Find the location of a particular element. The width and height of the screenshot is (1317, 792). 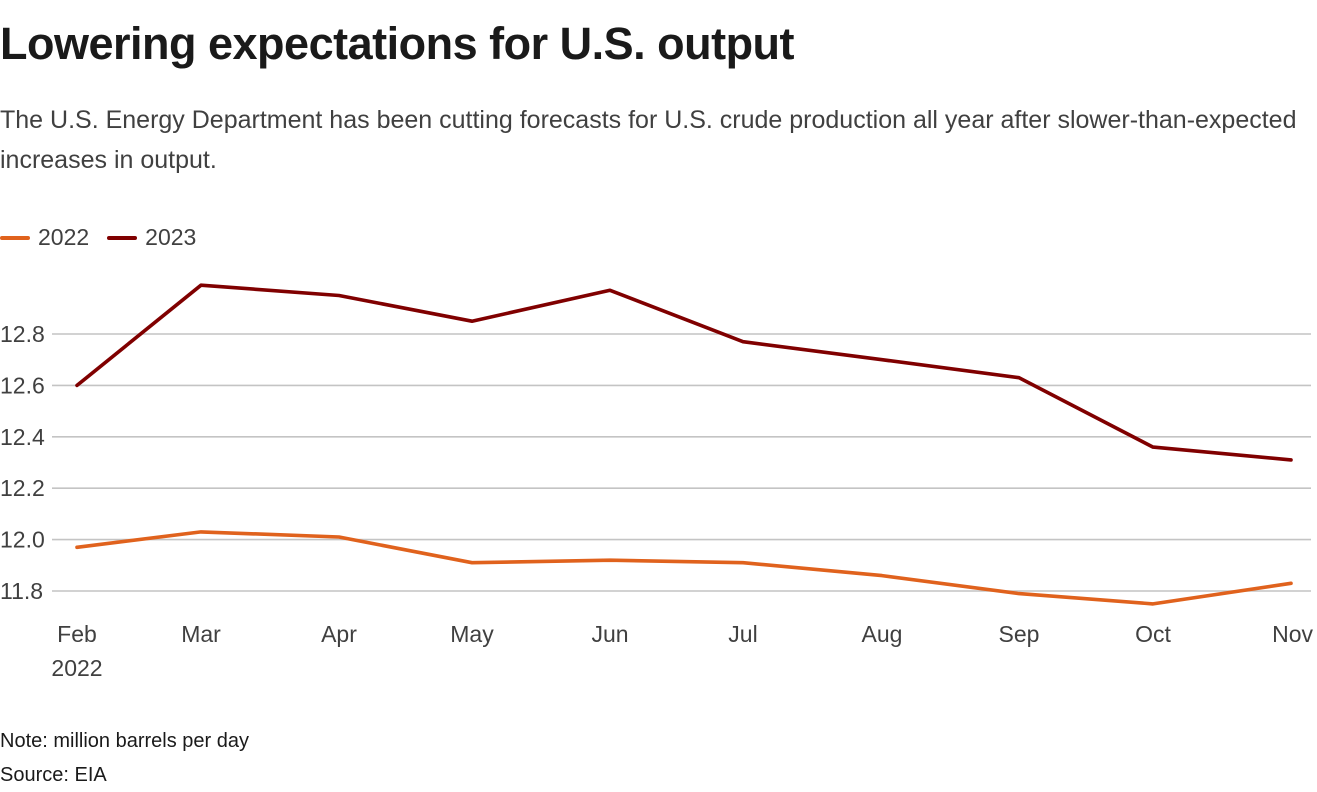

x-tick-sublabel: 2022 is located at coordinates (76, 668).